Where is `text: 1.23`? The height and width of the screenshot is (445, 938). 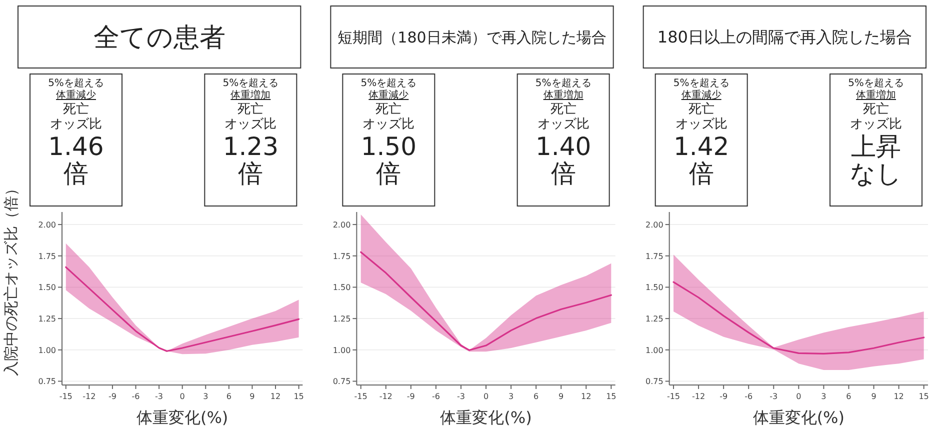
text: 1.23 is located at coordinates (250, 146).